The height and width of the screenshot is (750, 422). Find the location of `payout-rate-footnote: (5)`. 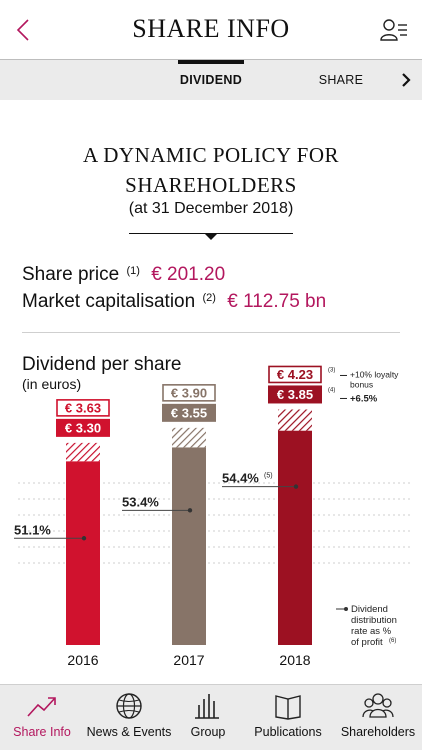

payout-rate-footnote: (5) is located at coordinates (268, 476).